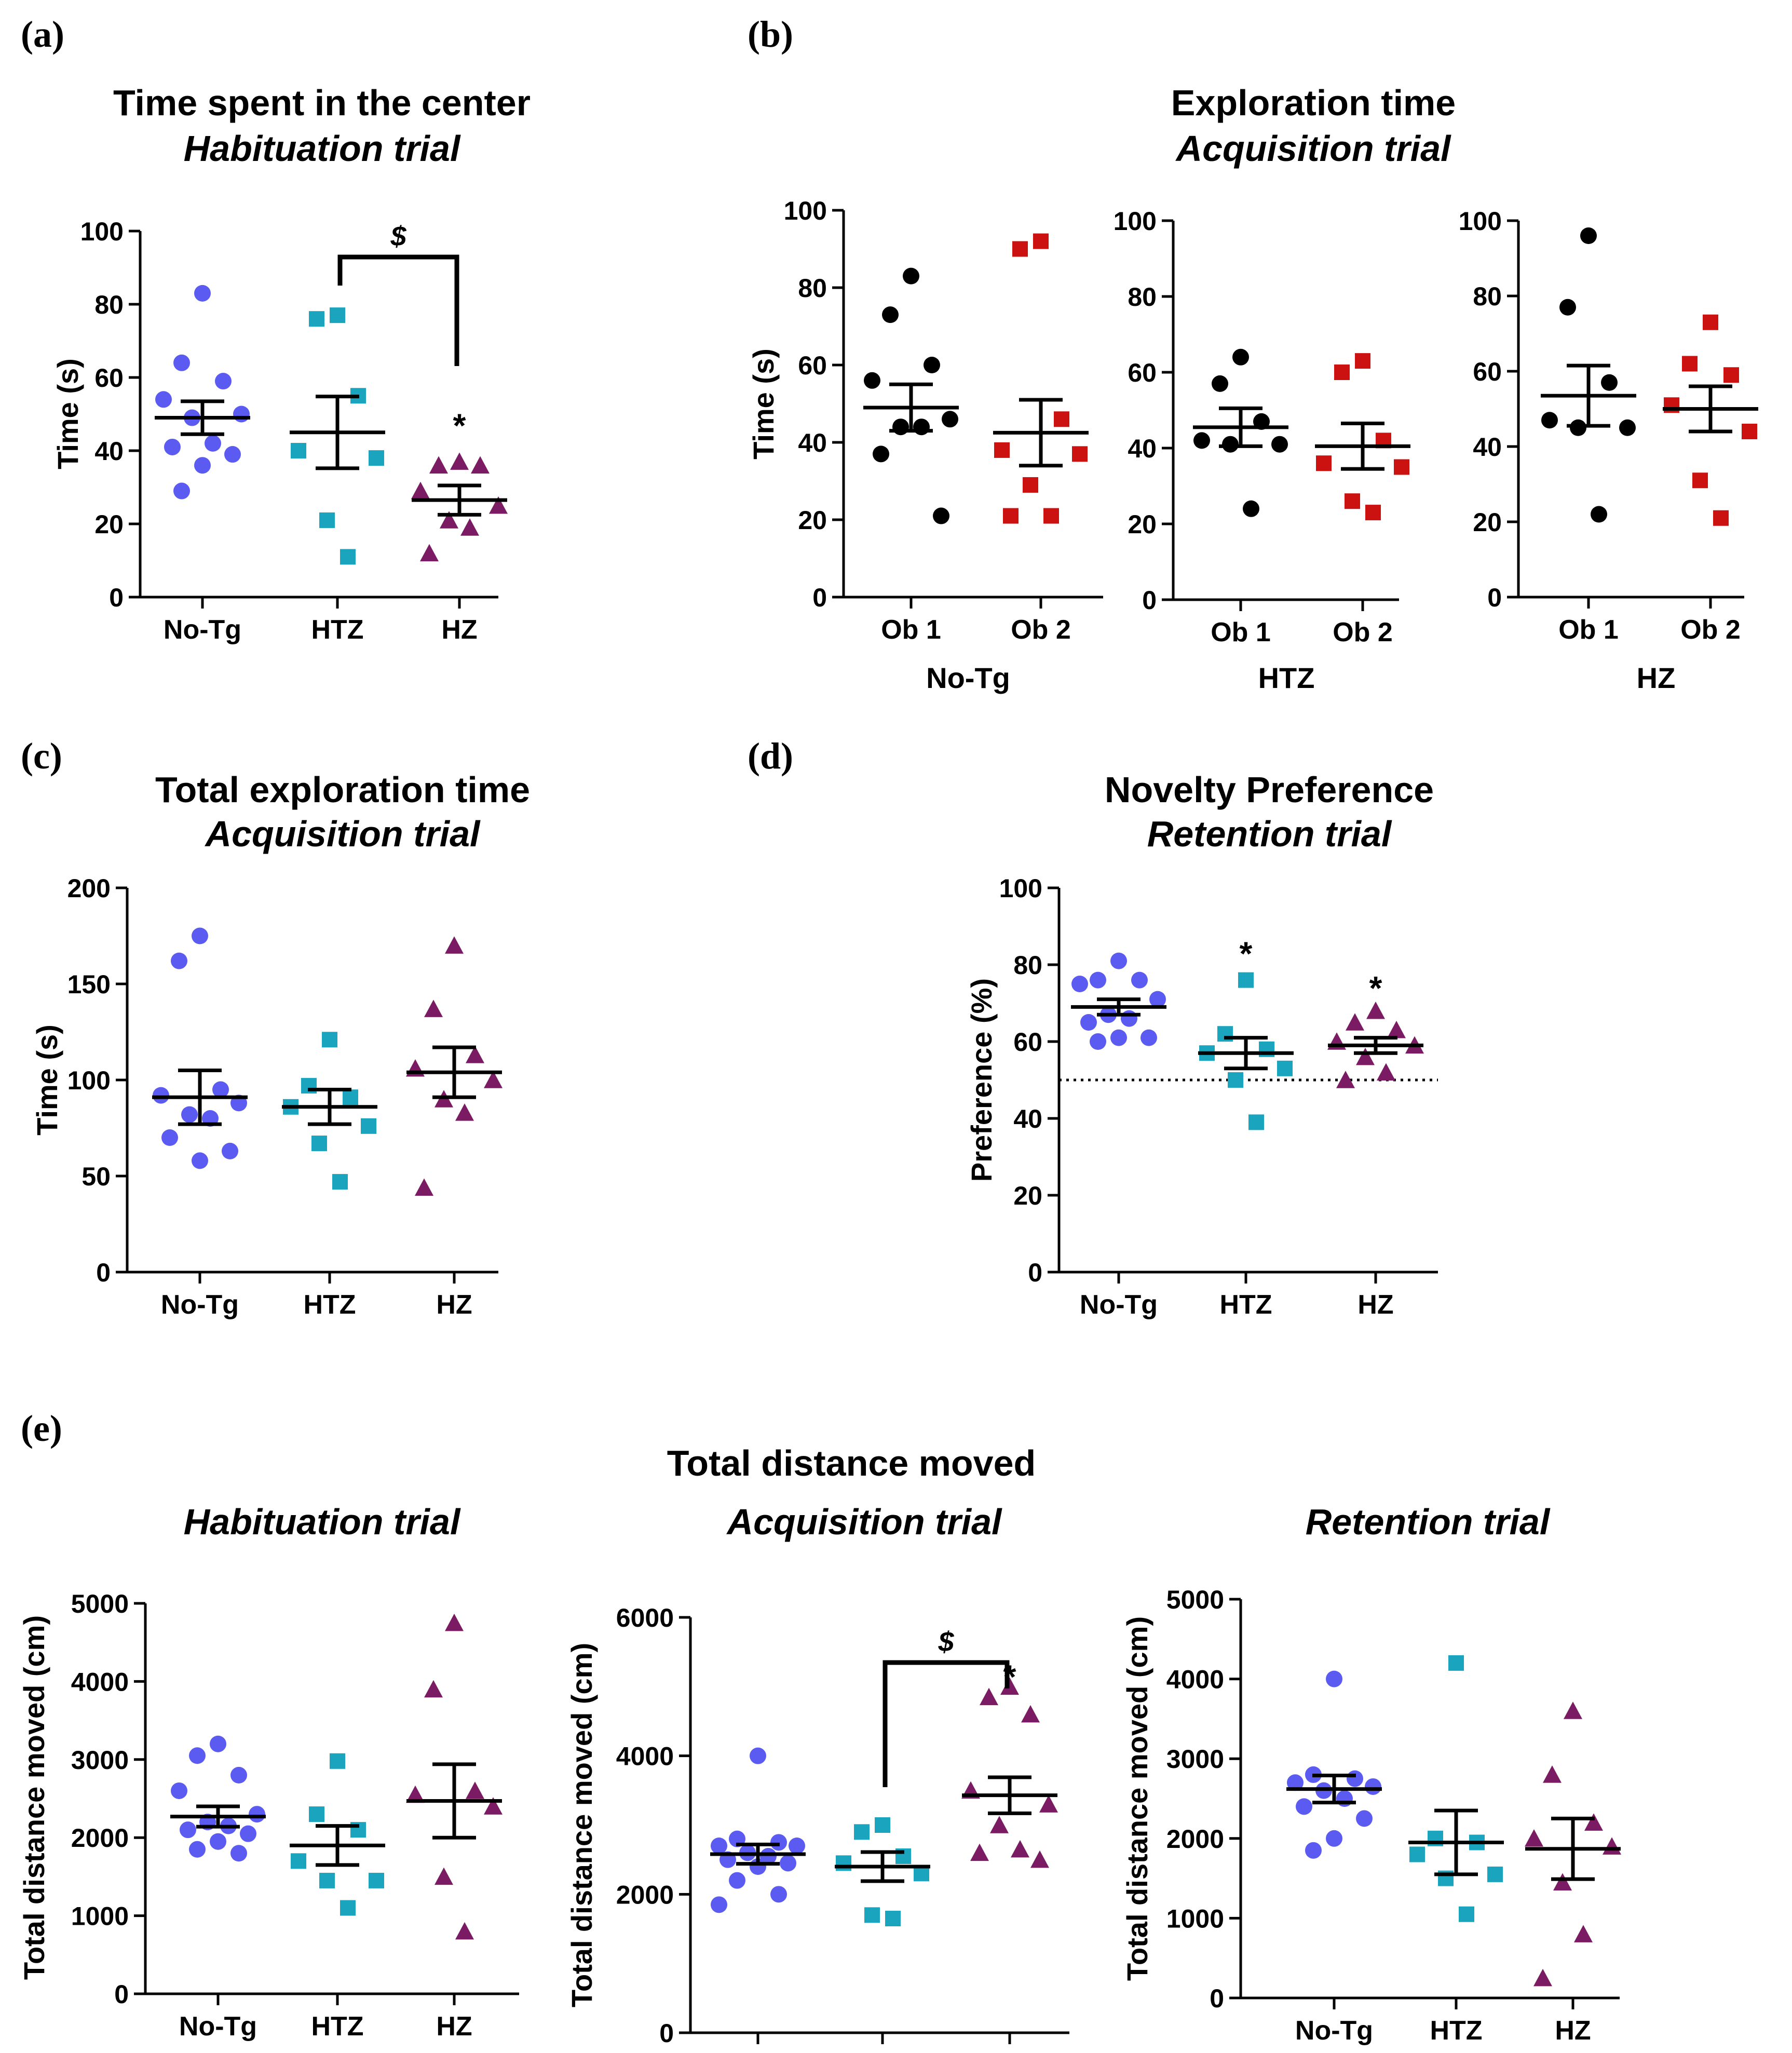 This screenshot has width=1792, height=2053. I want to click on y-tick-label: 2000, so click(1195, 1840).